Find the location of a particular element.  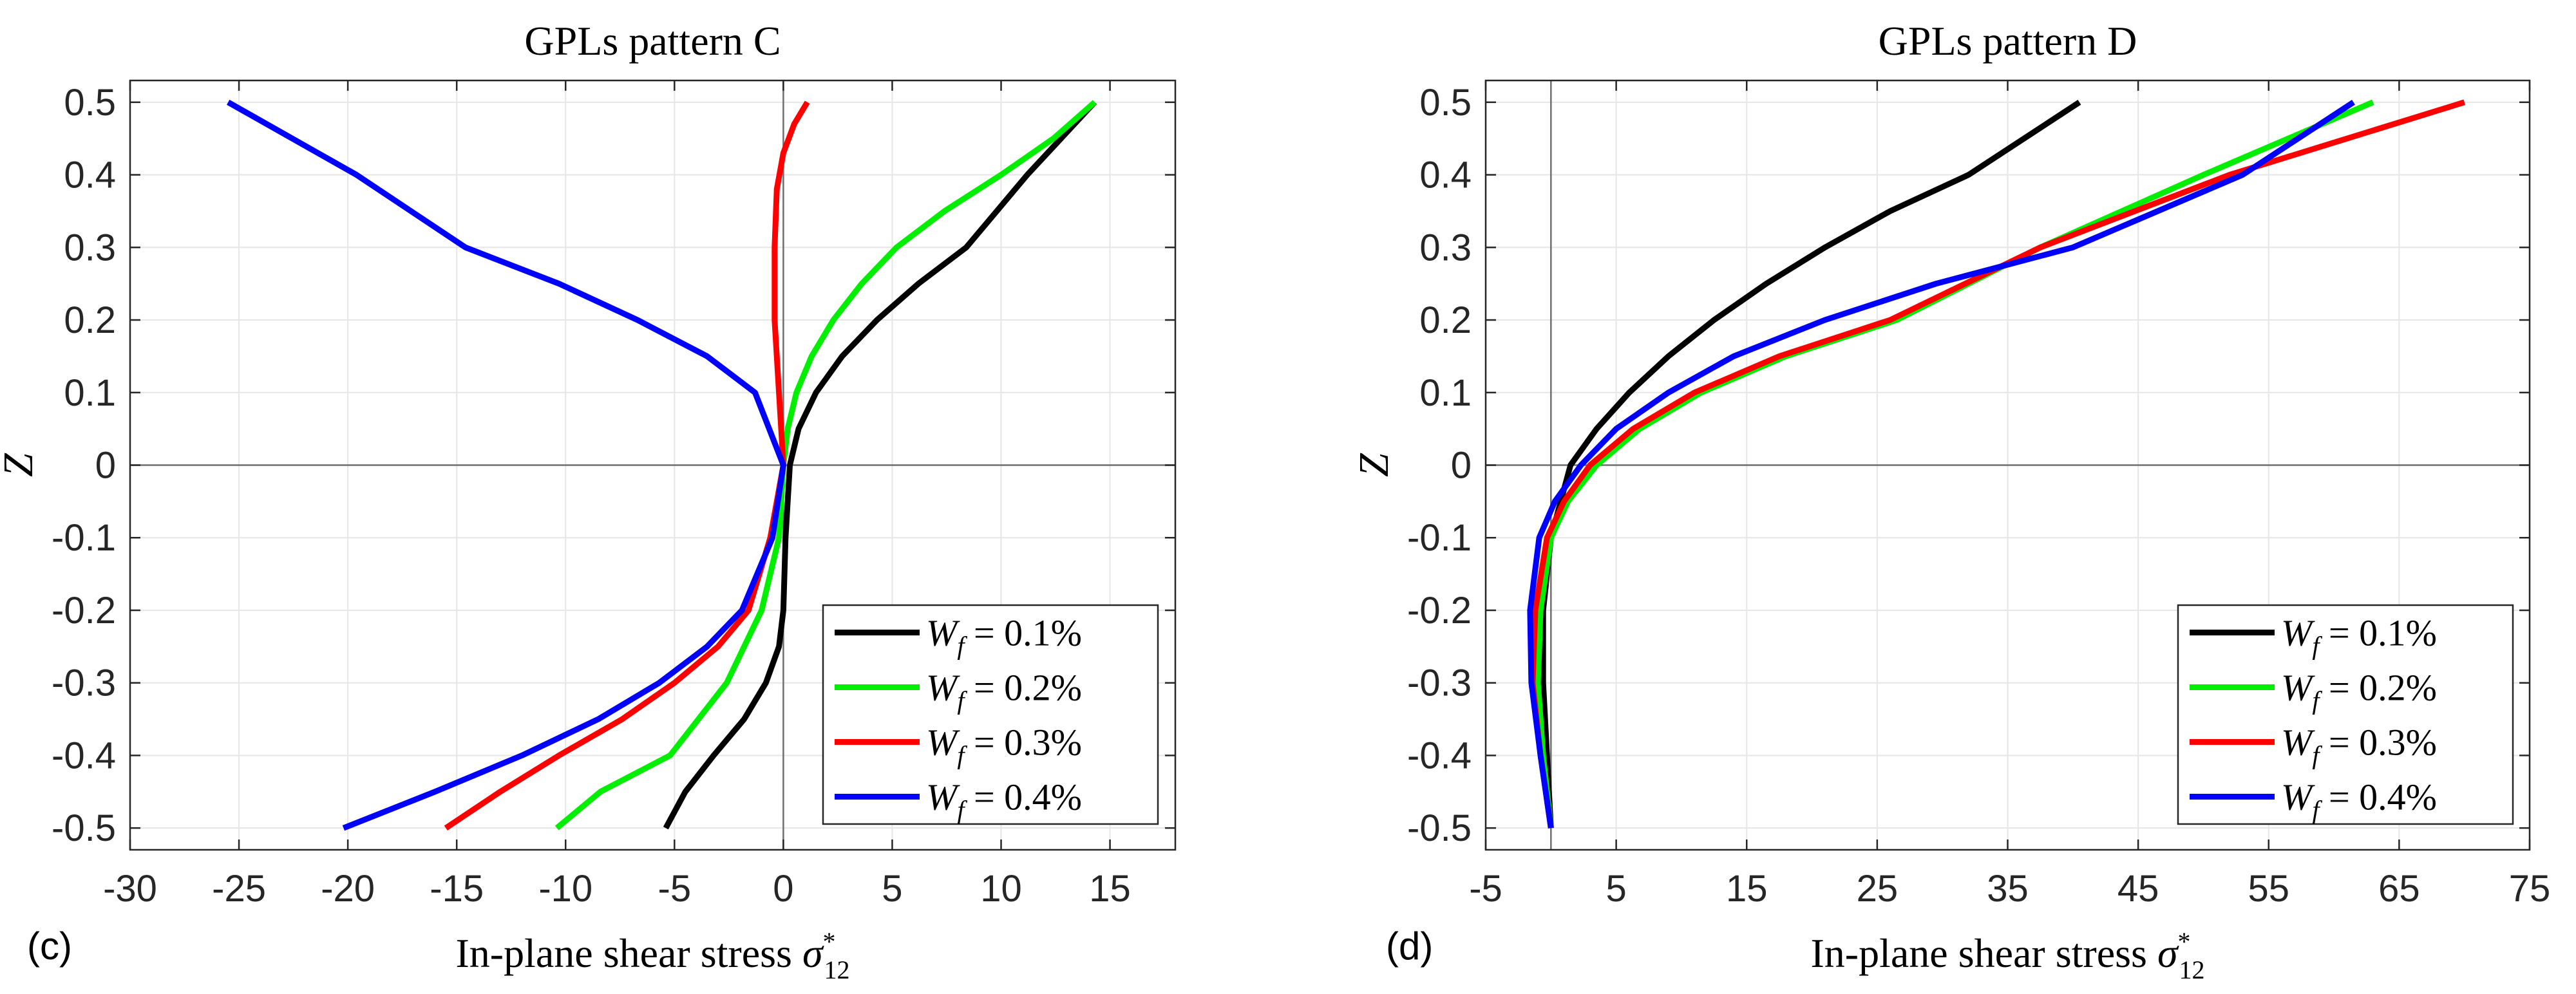

x-tick-label: -10 is located at coordinates (565, 889).